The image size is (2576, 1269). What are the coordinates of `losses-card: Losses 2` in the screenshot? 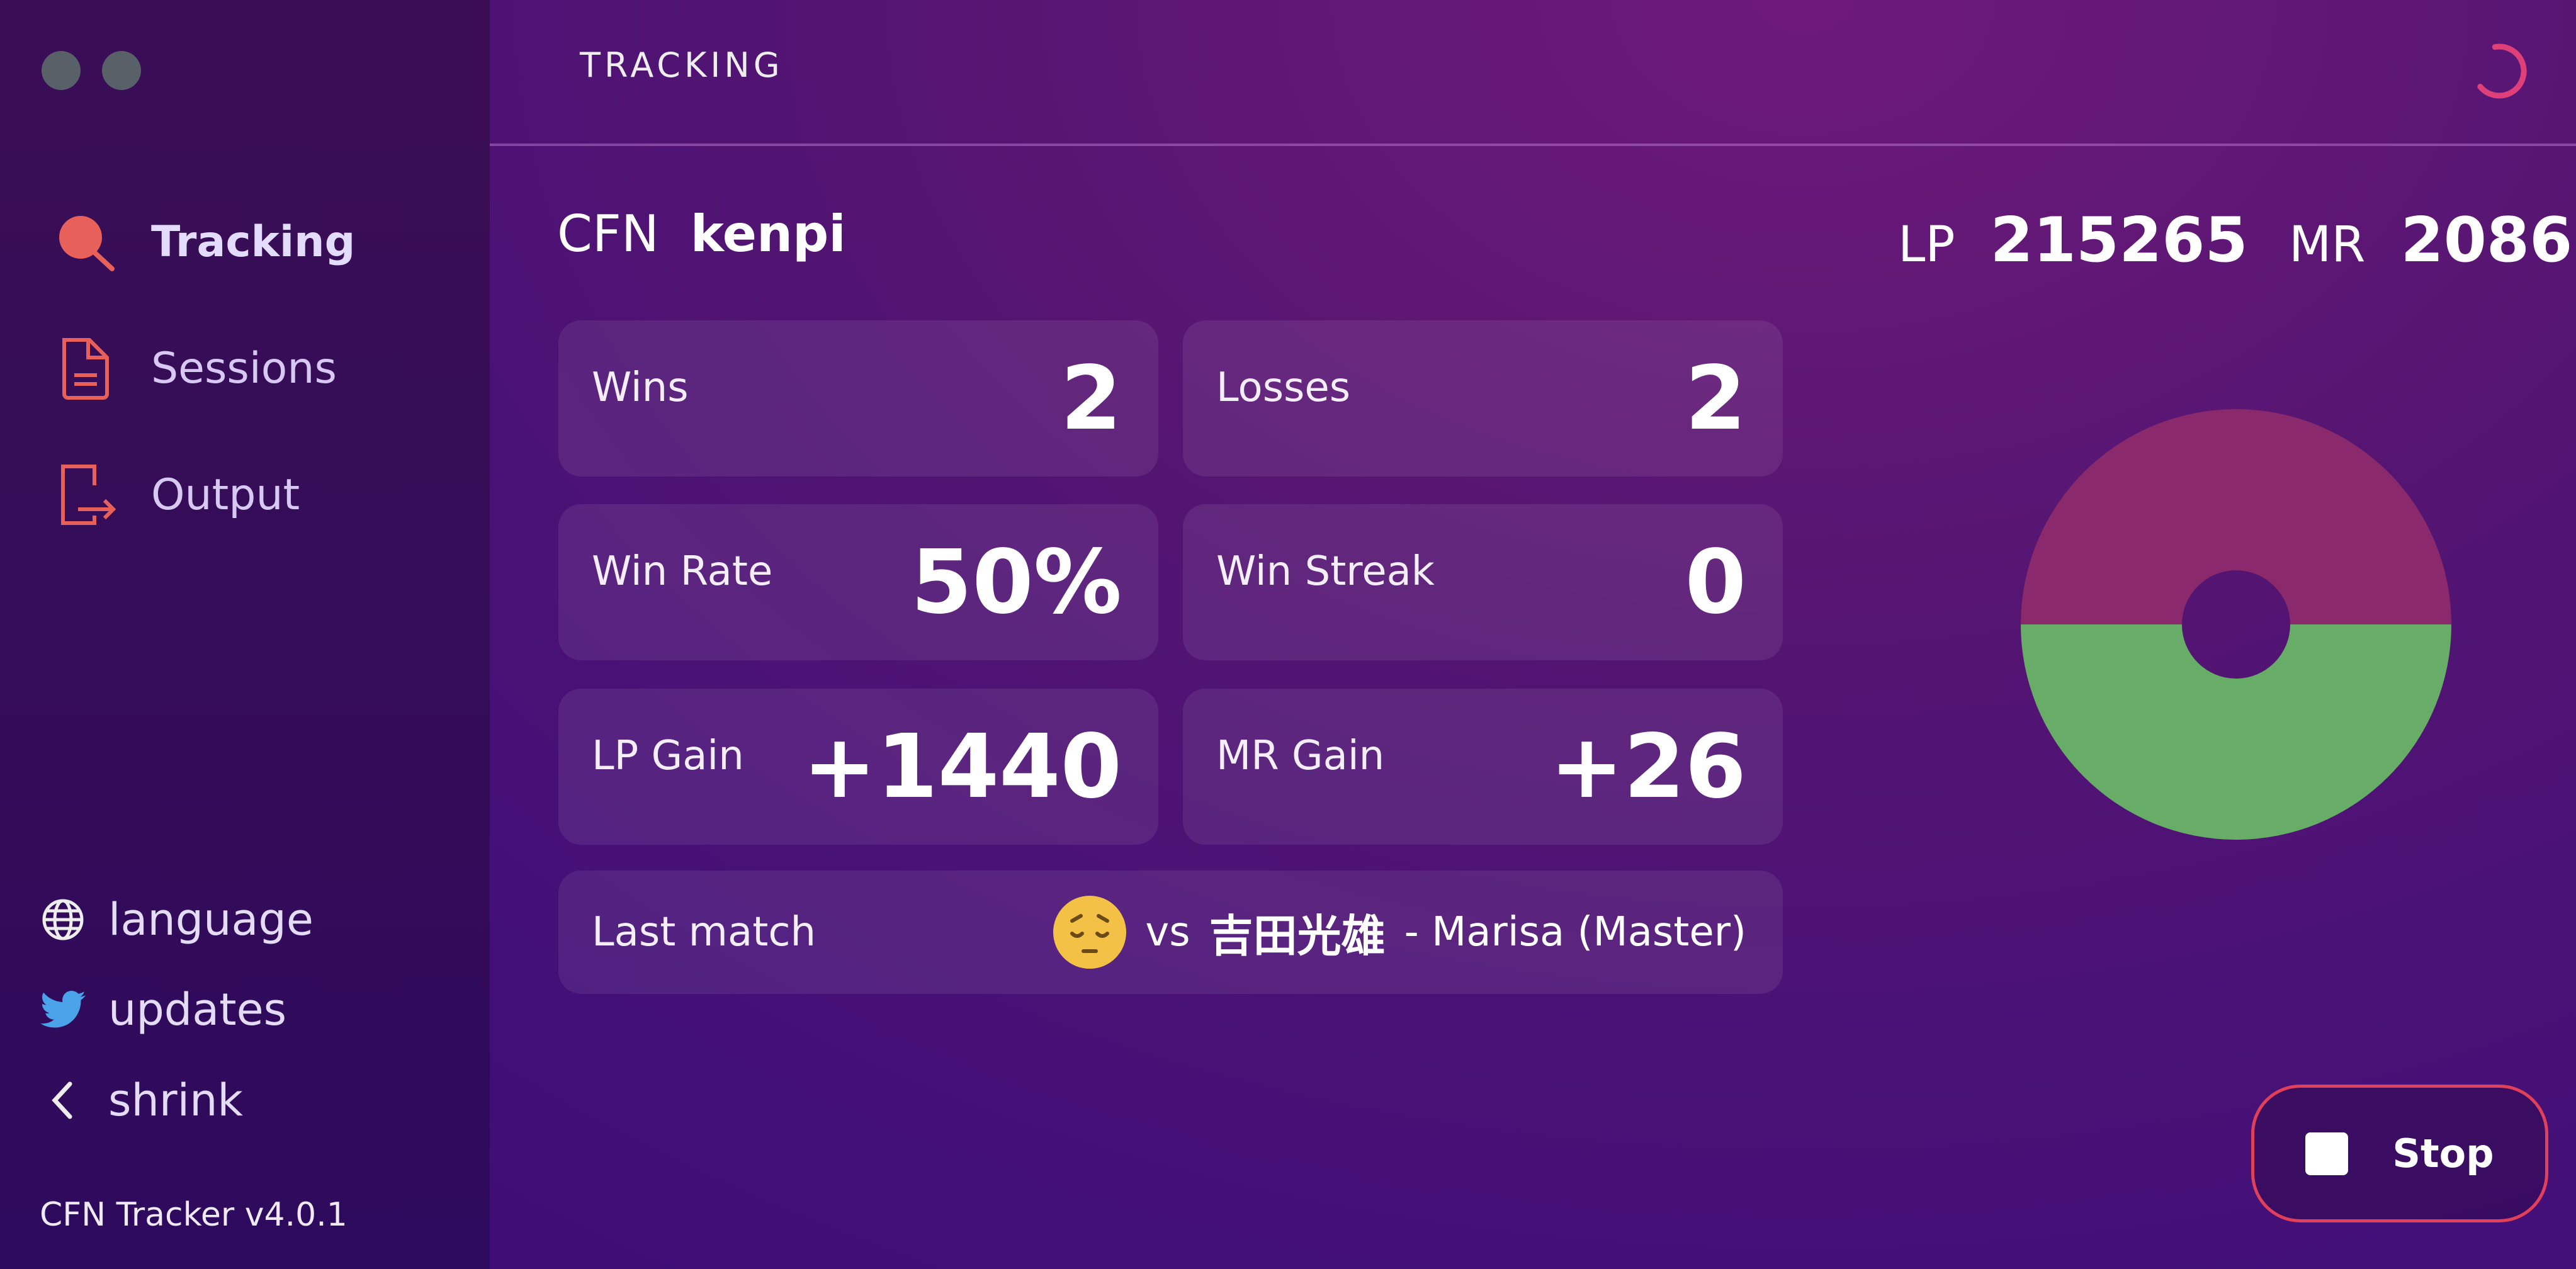 It's located at (1483, 398).